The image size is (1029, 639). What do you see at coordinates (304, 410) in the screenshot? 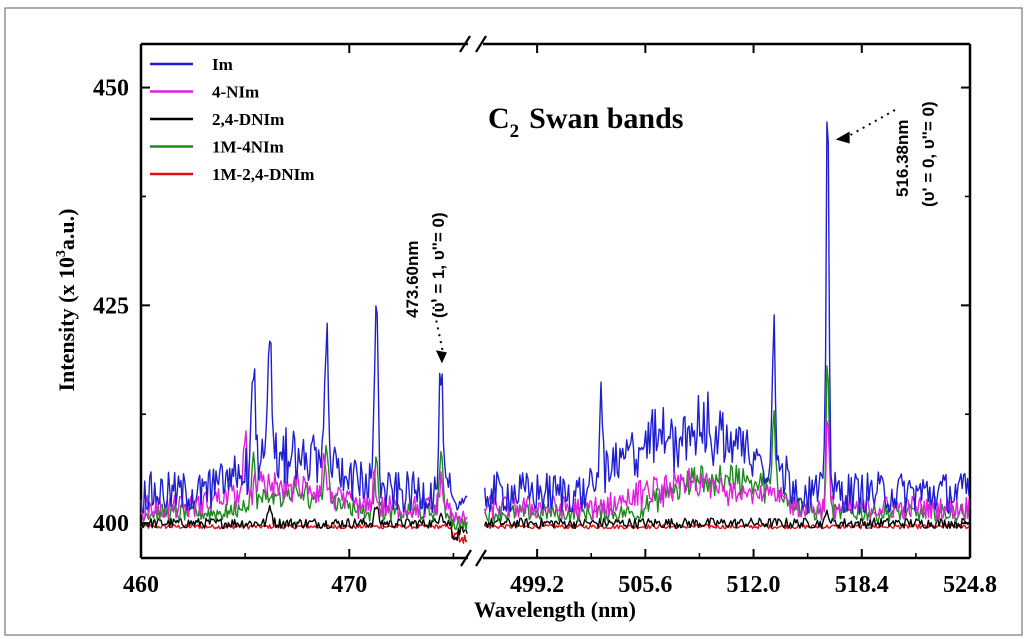
I see `series-line-Im` at bounding box center [304, 410].